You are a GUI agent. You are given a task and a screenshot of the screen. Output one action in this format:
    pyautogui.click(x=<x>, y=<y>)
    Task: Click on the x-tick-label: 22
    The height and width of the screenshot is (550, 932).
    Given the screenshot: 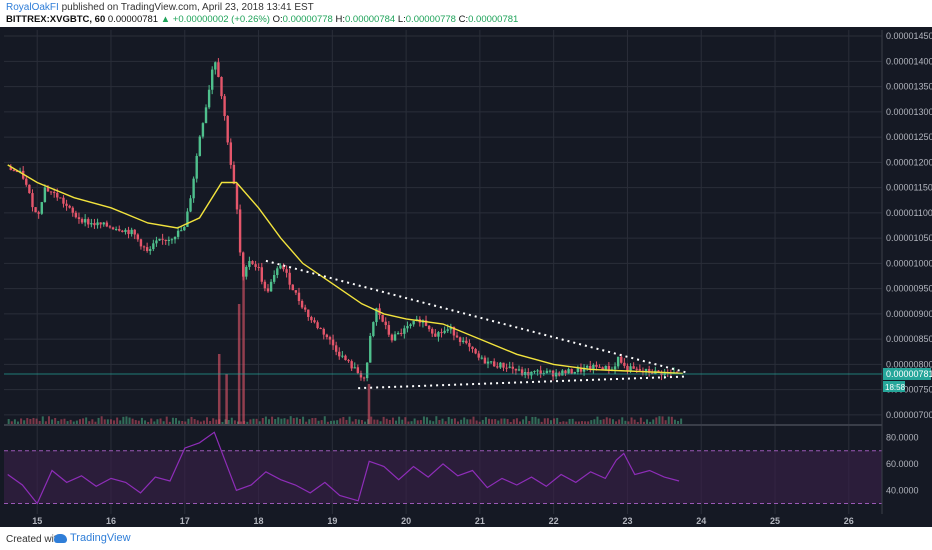 What is the action you would take?
    pyautogui.click(x=554, y=521)
    